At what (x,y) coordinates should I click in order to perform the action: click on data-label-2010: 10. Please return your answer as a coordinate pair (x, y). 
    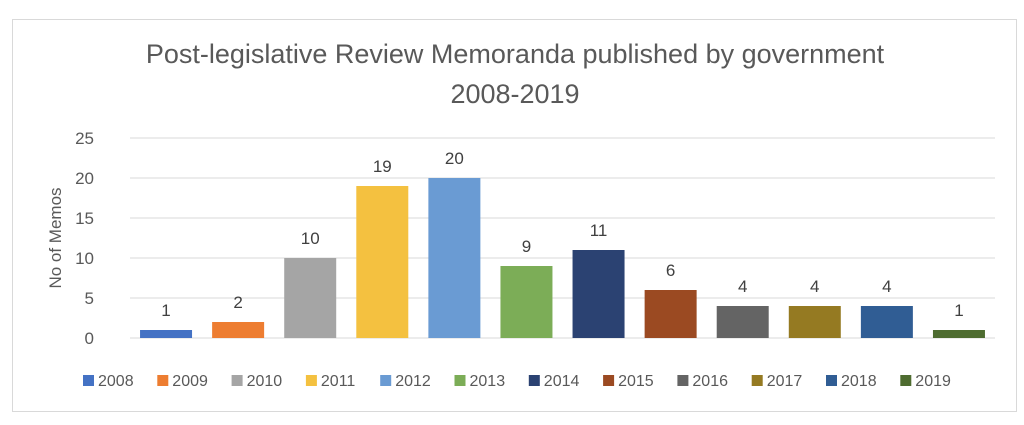
    Looking at the image, I should click on (310, 238).